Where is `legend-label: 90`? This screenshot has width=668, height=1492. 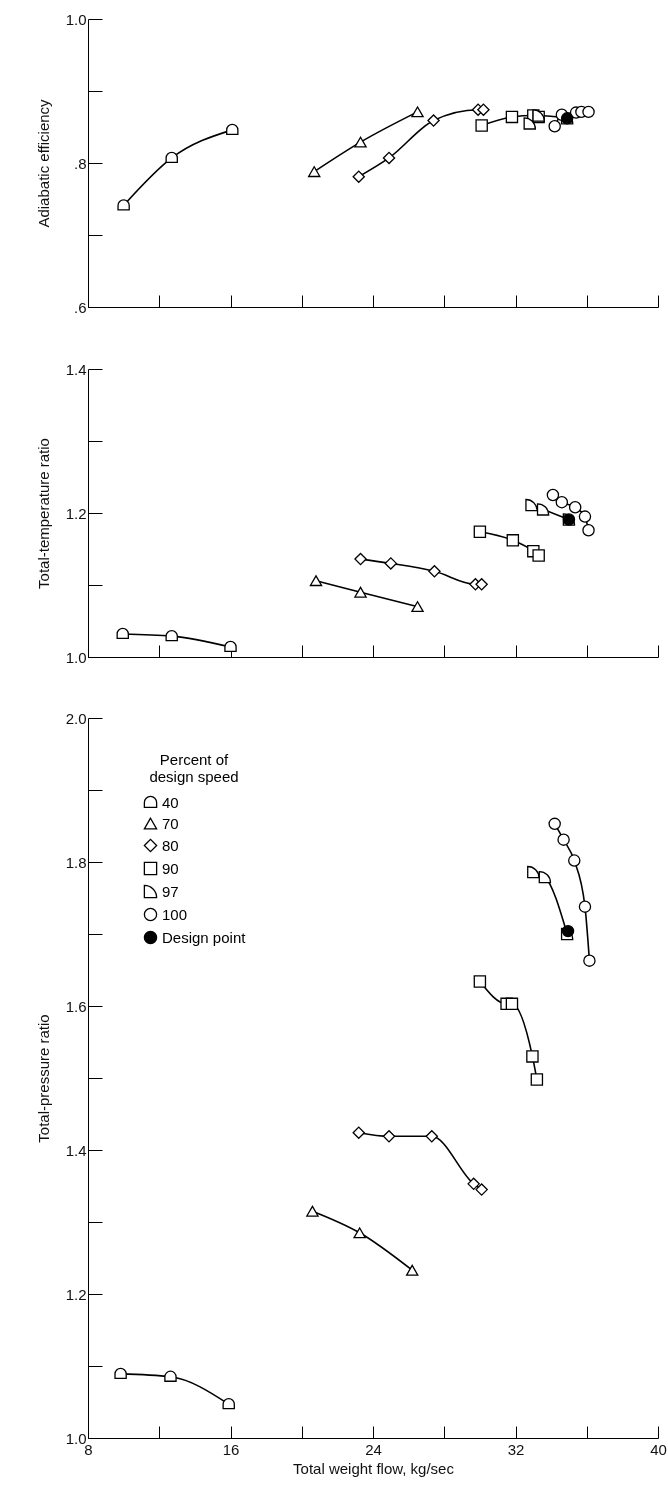 legend-label: 90 is located at coordinates (170, 868).